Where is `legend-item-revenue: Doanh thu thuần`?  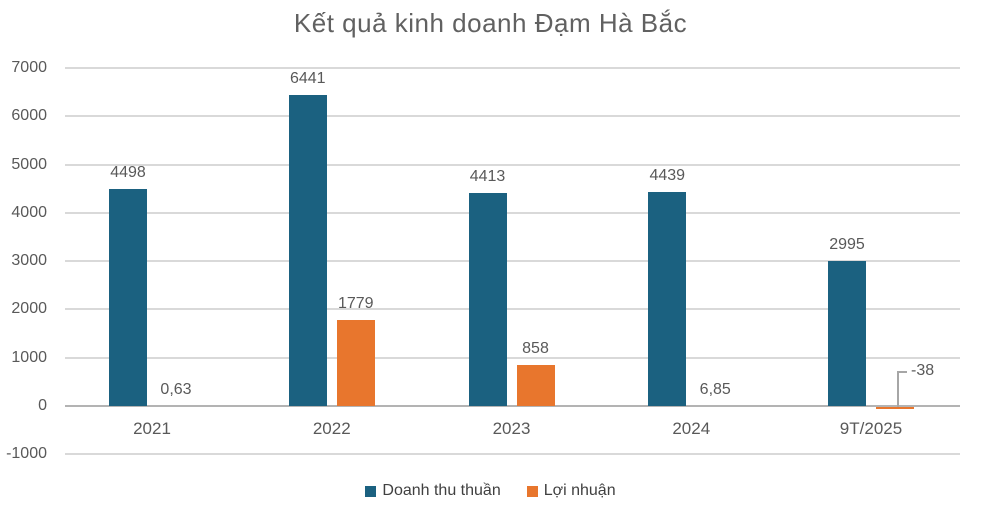 legend-item-revenue: Doanh thu thuần is located at coordinates (433, 491).